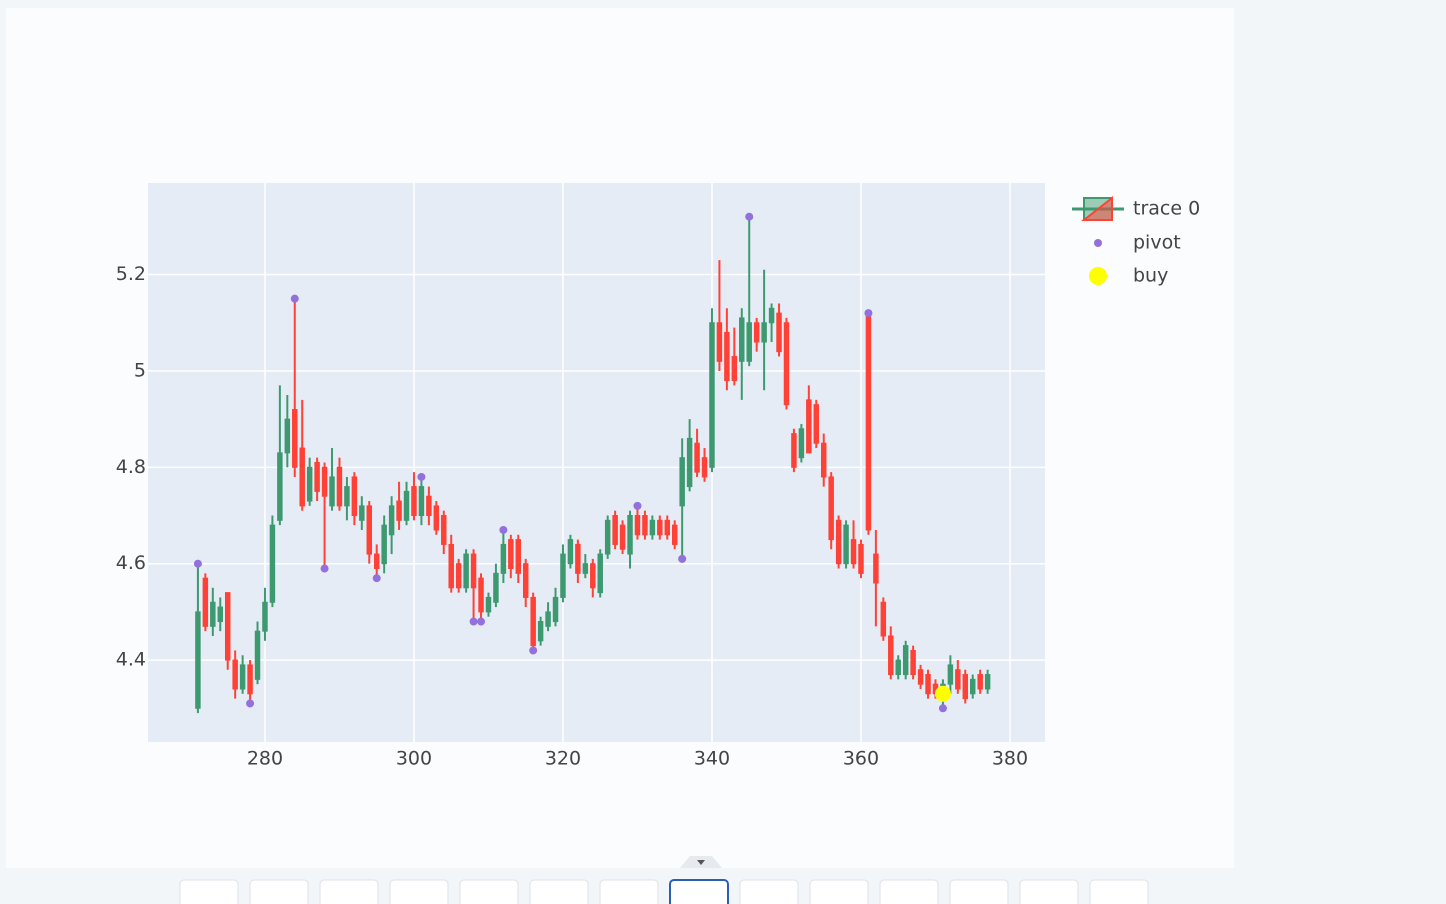 The height and width of the screenshot is (904, 1446). Describe the element at coordinates (563, 759) in the screenshot. I see `x-tick-label: 320` at that location.